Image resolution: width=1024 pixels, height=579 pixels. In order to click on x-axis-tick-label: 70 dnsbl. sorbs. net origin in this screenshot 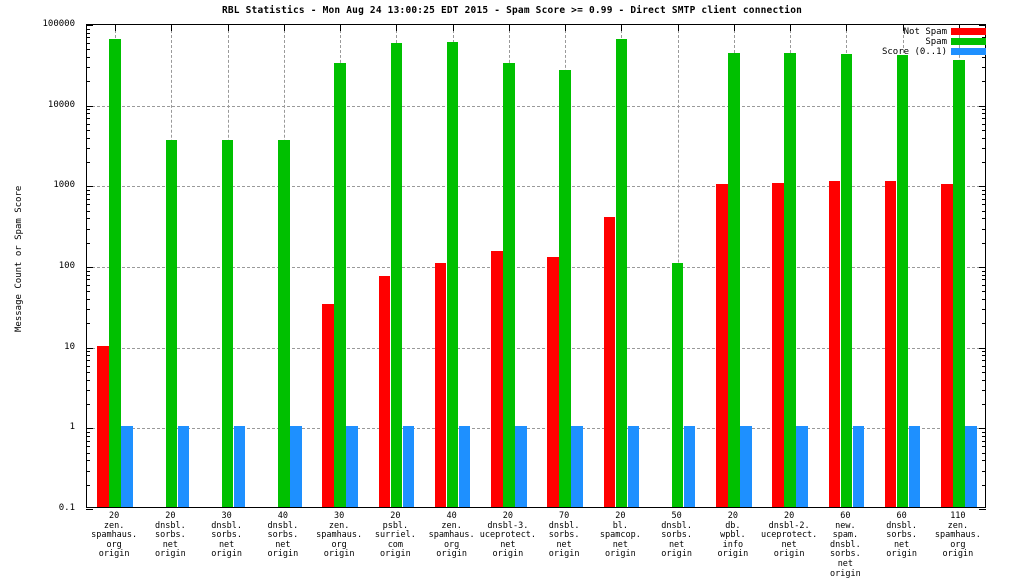, I will do `click(564, 535)`.